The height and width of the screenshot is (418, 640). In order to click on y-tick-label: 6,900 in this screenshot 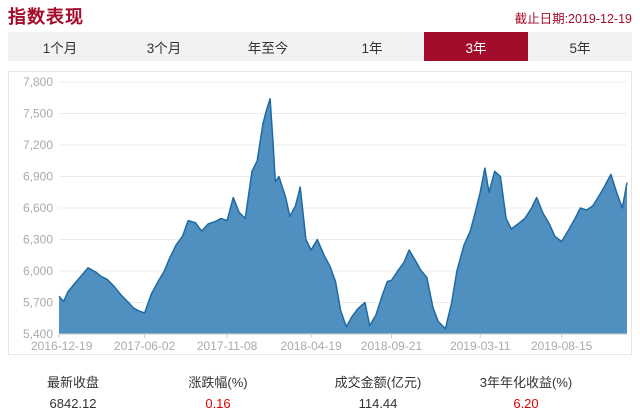, I will do `click(38, 177)`.